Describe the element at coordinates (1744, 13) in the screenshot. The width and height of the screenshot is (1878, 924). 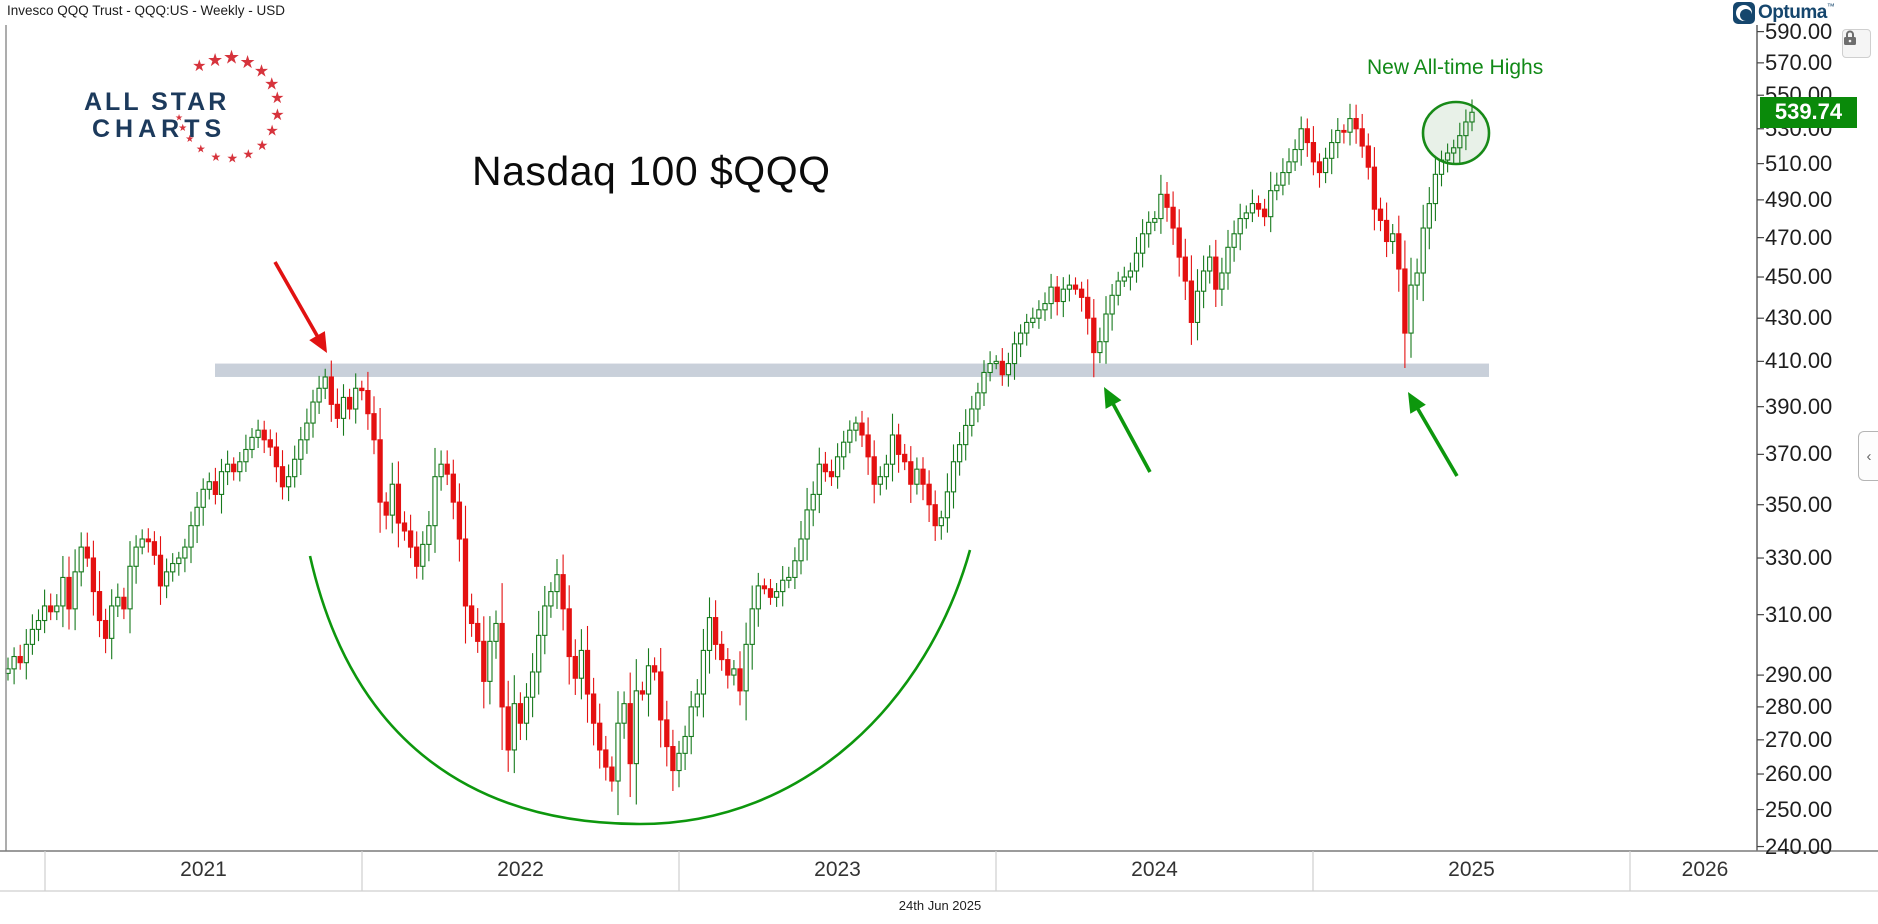
I see `optuma-icon` at that location.